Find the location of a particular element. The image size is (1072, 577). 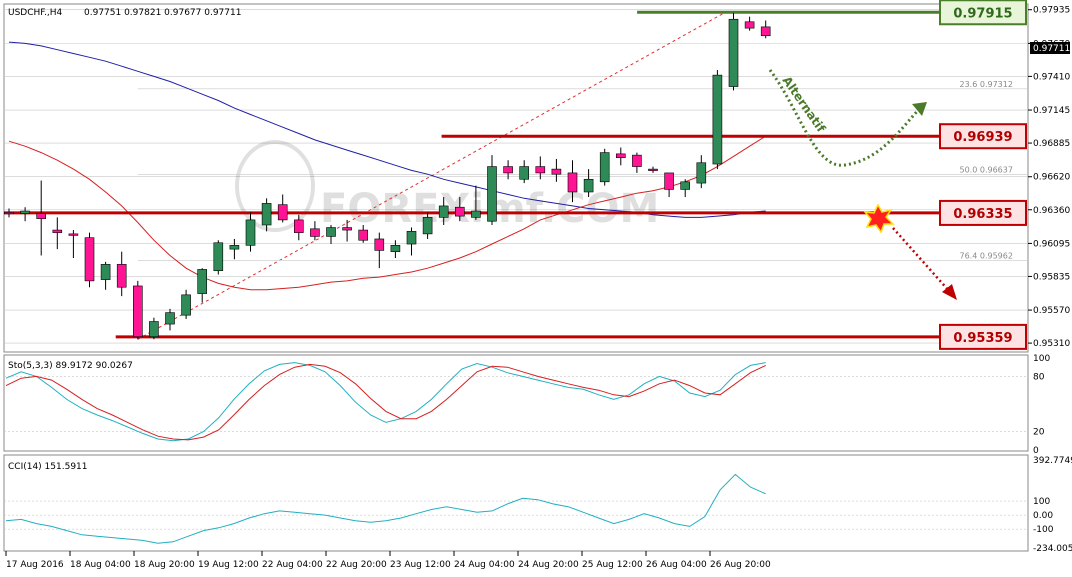

alternative-arrow is located at coordinates (845, 118).